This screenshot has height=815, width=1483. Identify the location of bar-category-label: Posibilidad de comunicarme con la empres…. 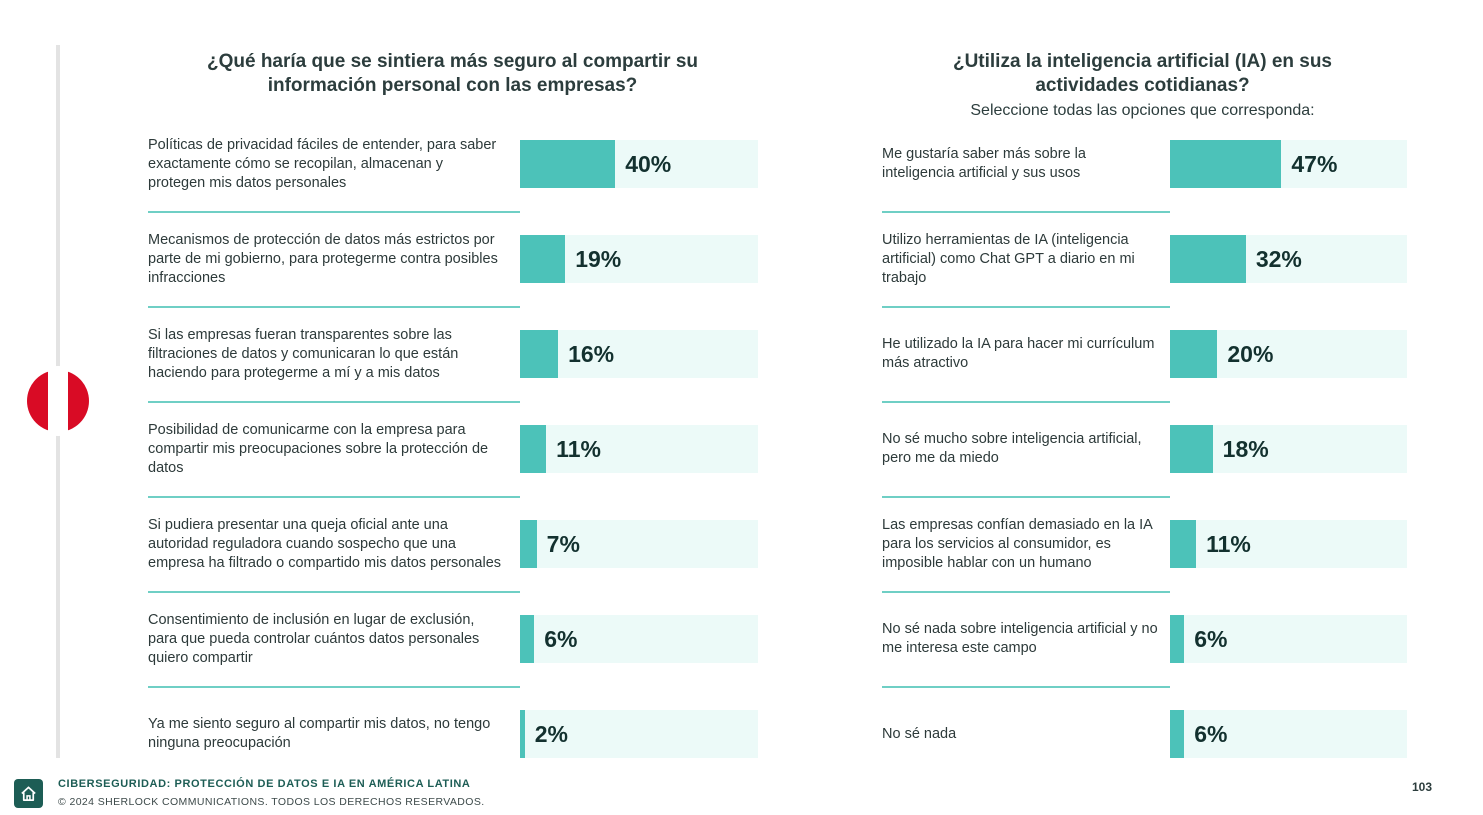
(318, 448).